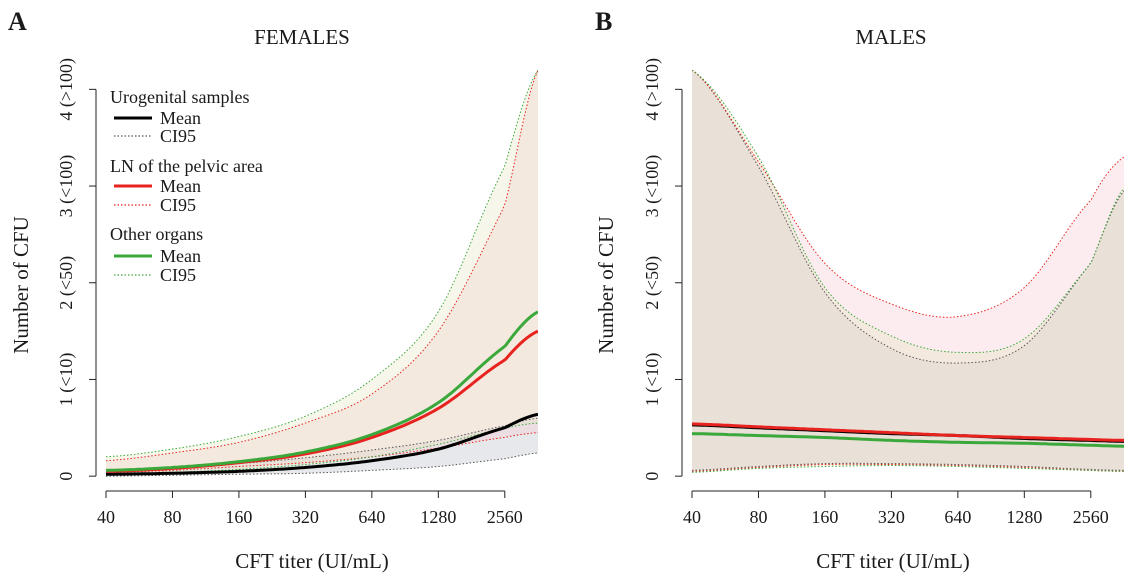 The height and width of the screenshot is (579, 1129). Describe the element at coordinates (652, 186) in the screenshot. I see `panel-b-y-tick-label: 3 (<100)` at that location.